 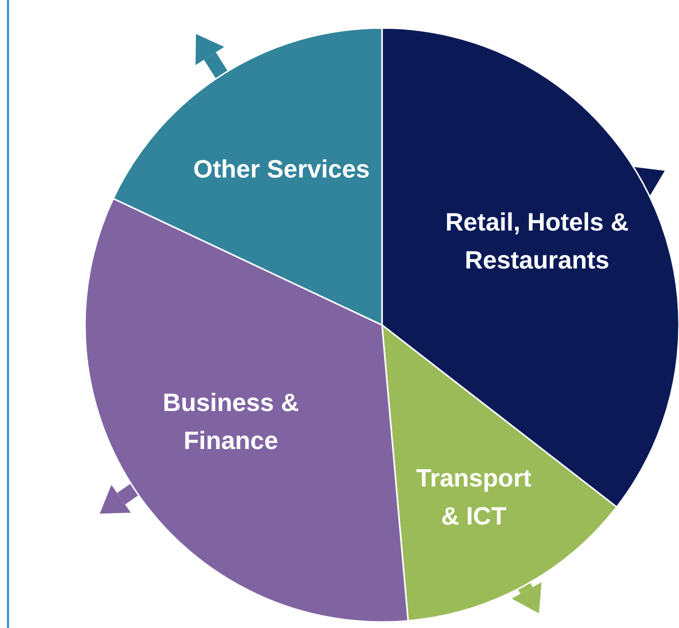 I want to click on slice-label: Other Services, so click(x=281, y=170).